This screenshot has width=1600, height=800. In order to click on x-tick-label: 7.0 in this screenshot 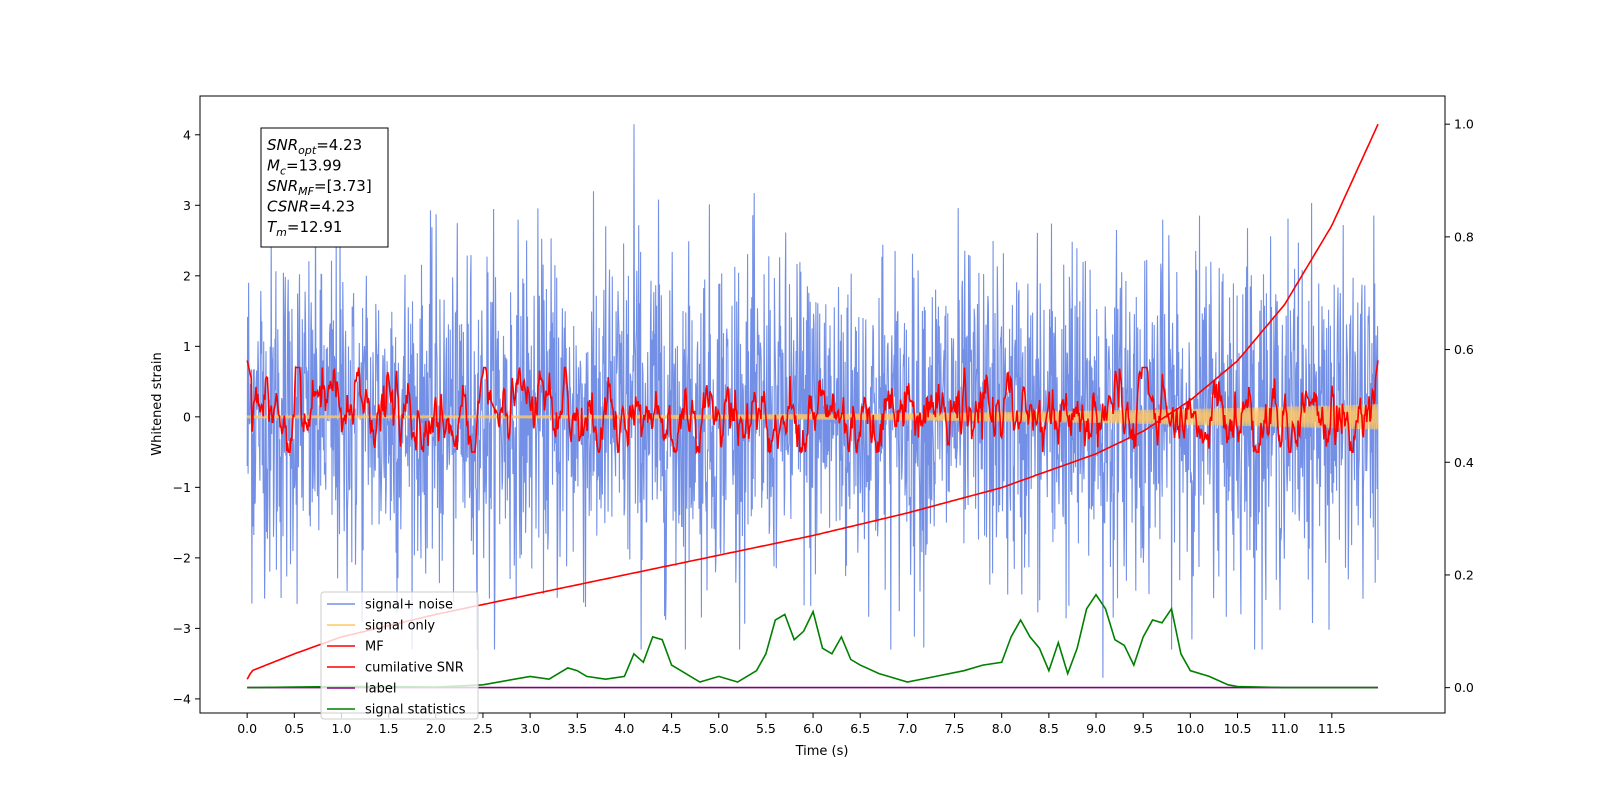, I will do `click(907, 728)`.